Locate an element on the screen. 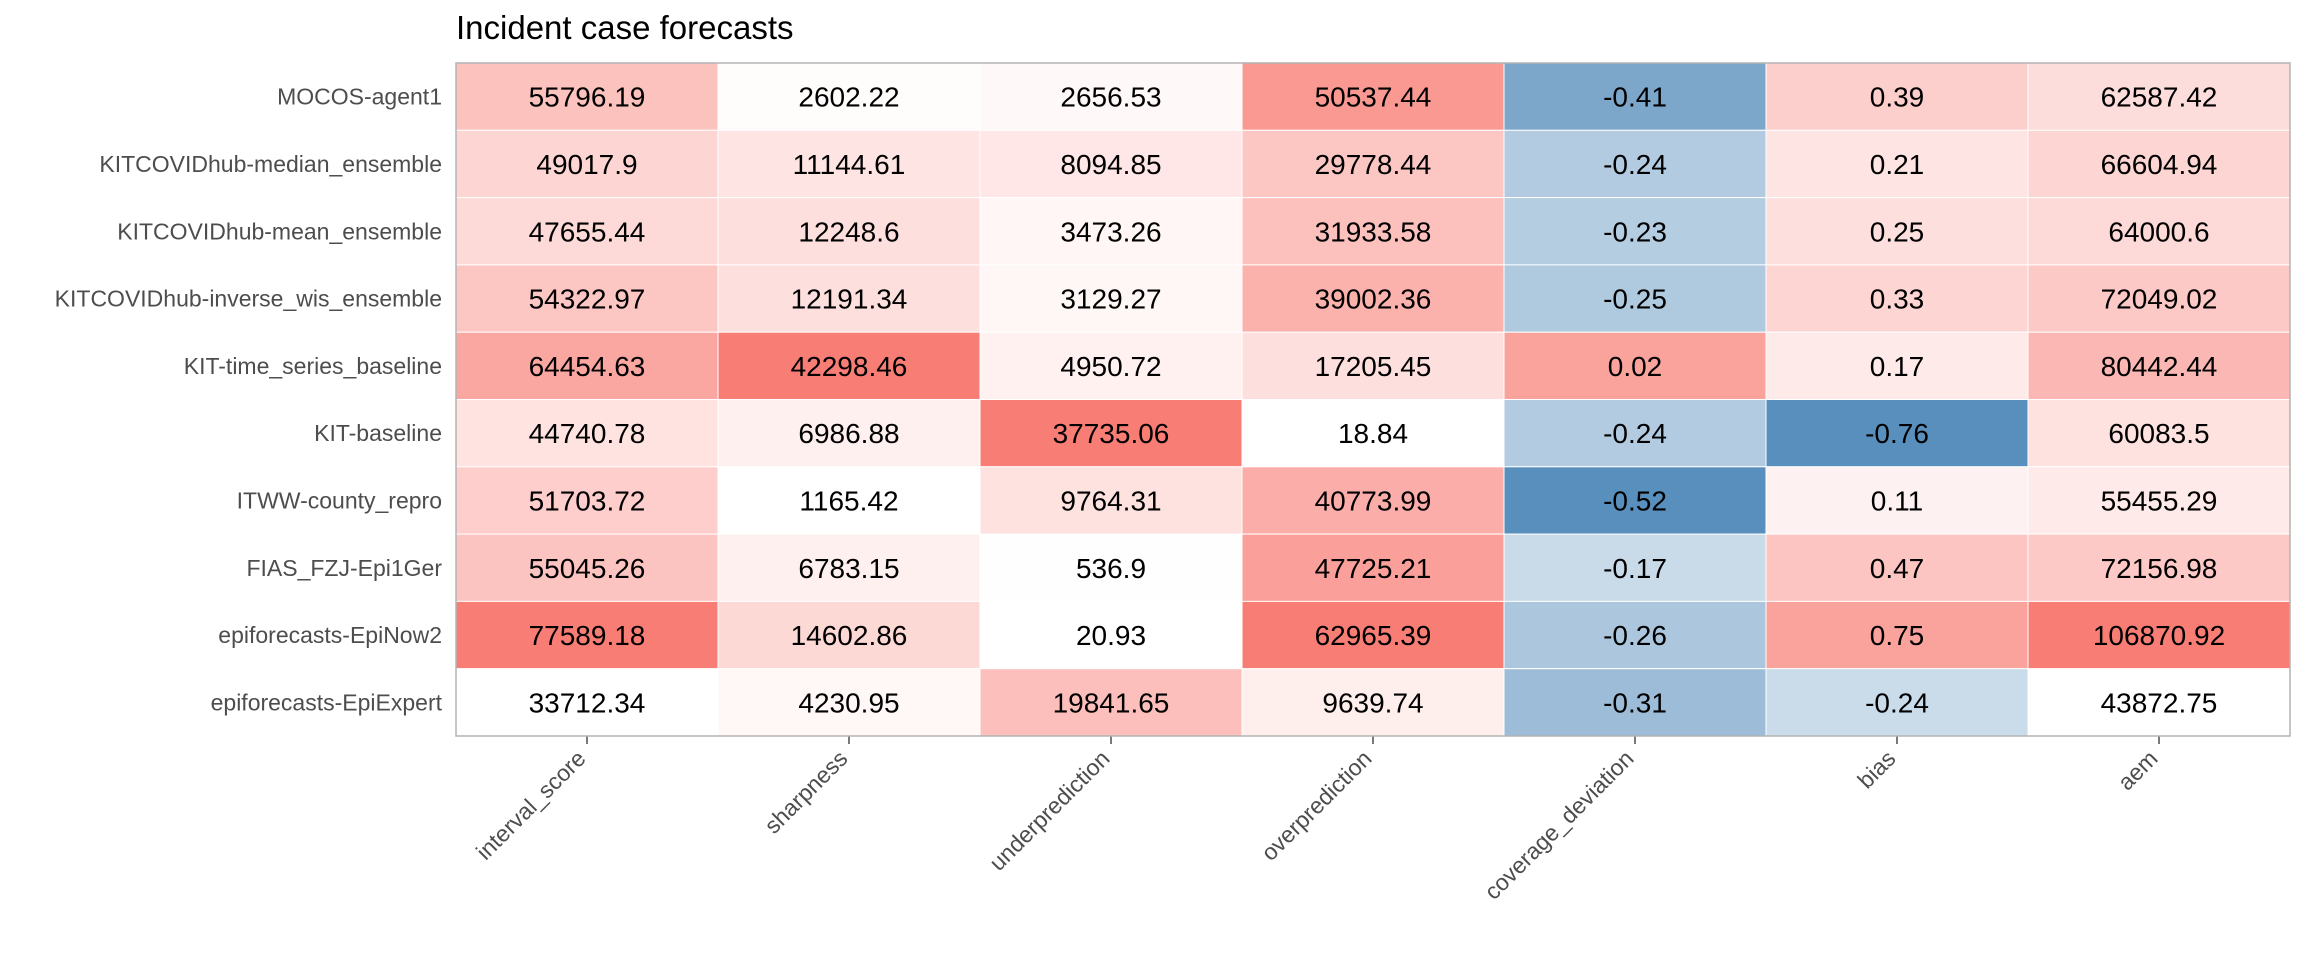 Image resolution: width=2304 pixels, height=960 pixels. row-label: ITWW-county_repro is located at coordinates (339, 500).